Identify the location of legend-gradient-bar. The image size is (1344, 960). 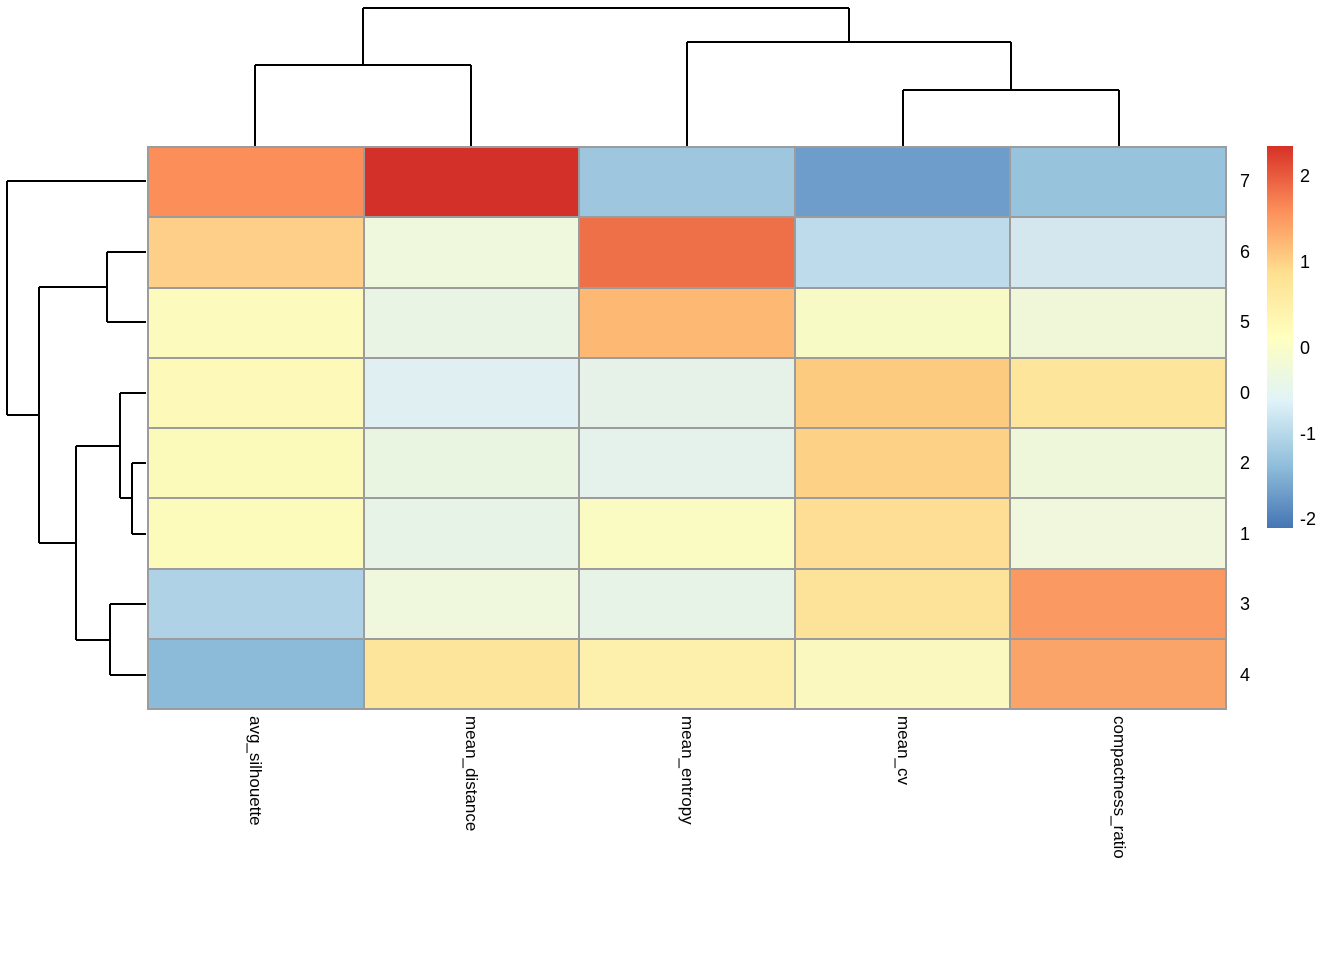
(1280, 337).